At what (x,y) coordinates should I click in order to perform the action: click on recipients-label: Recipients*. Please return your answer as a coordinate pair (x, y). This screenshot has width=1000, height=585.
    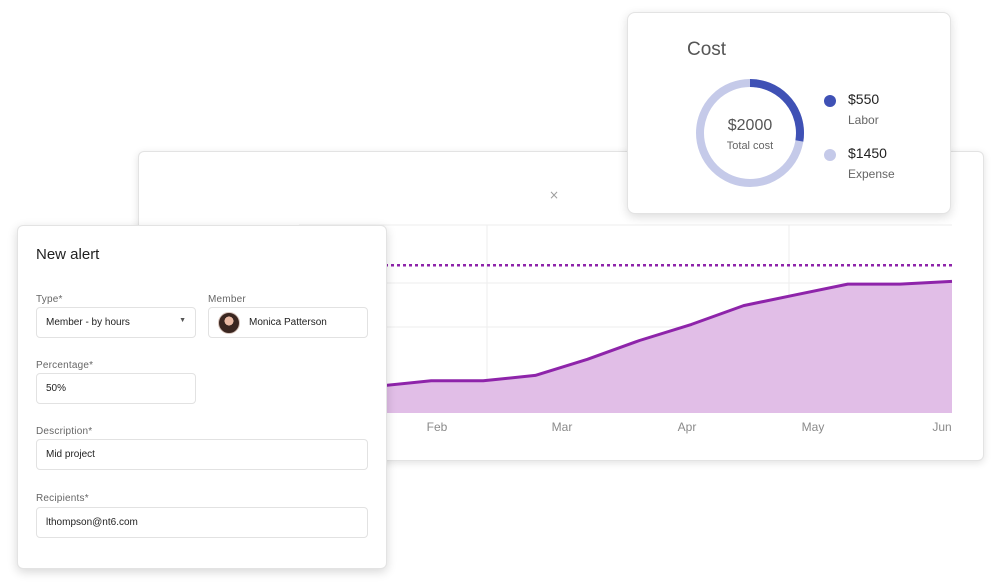
    Looking at the image, I should click on (62, 498).